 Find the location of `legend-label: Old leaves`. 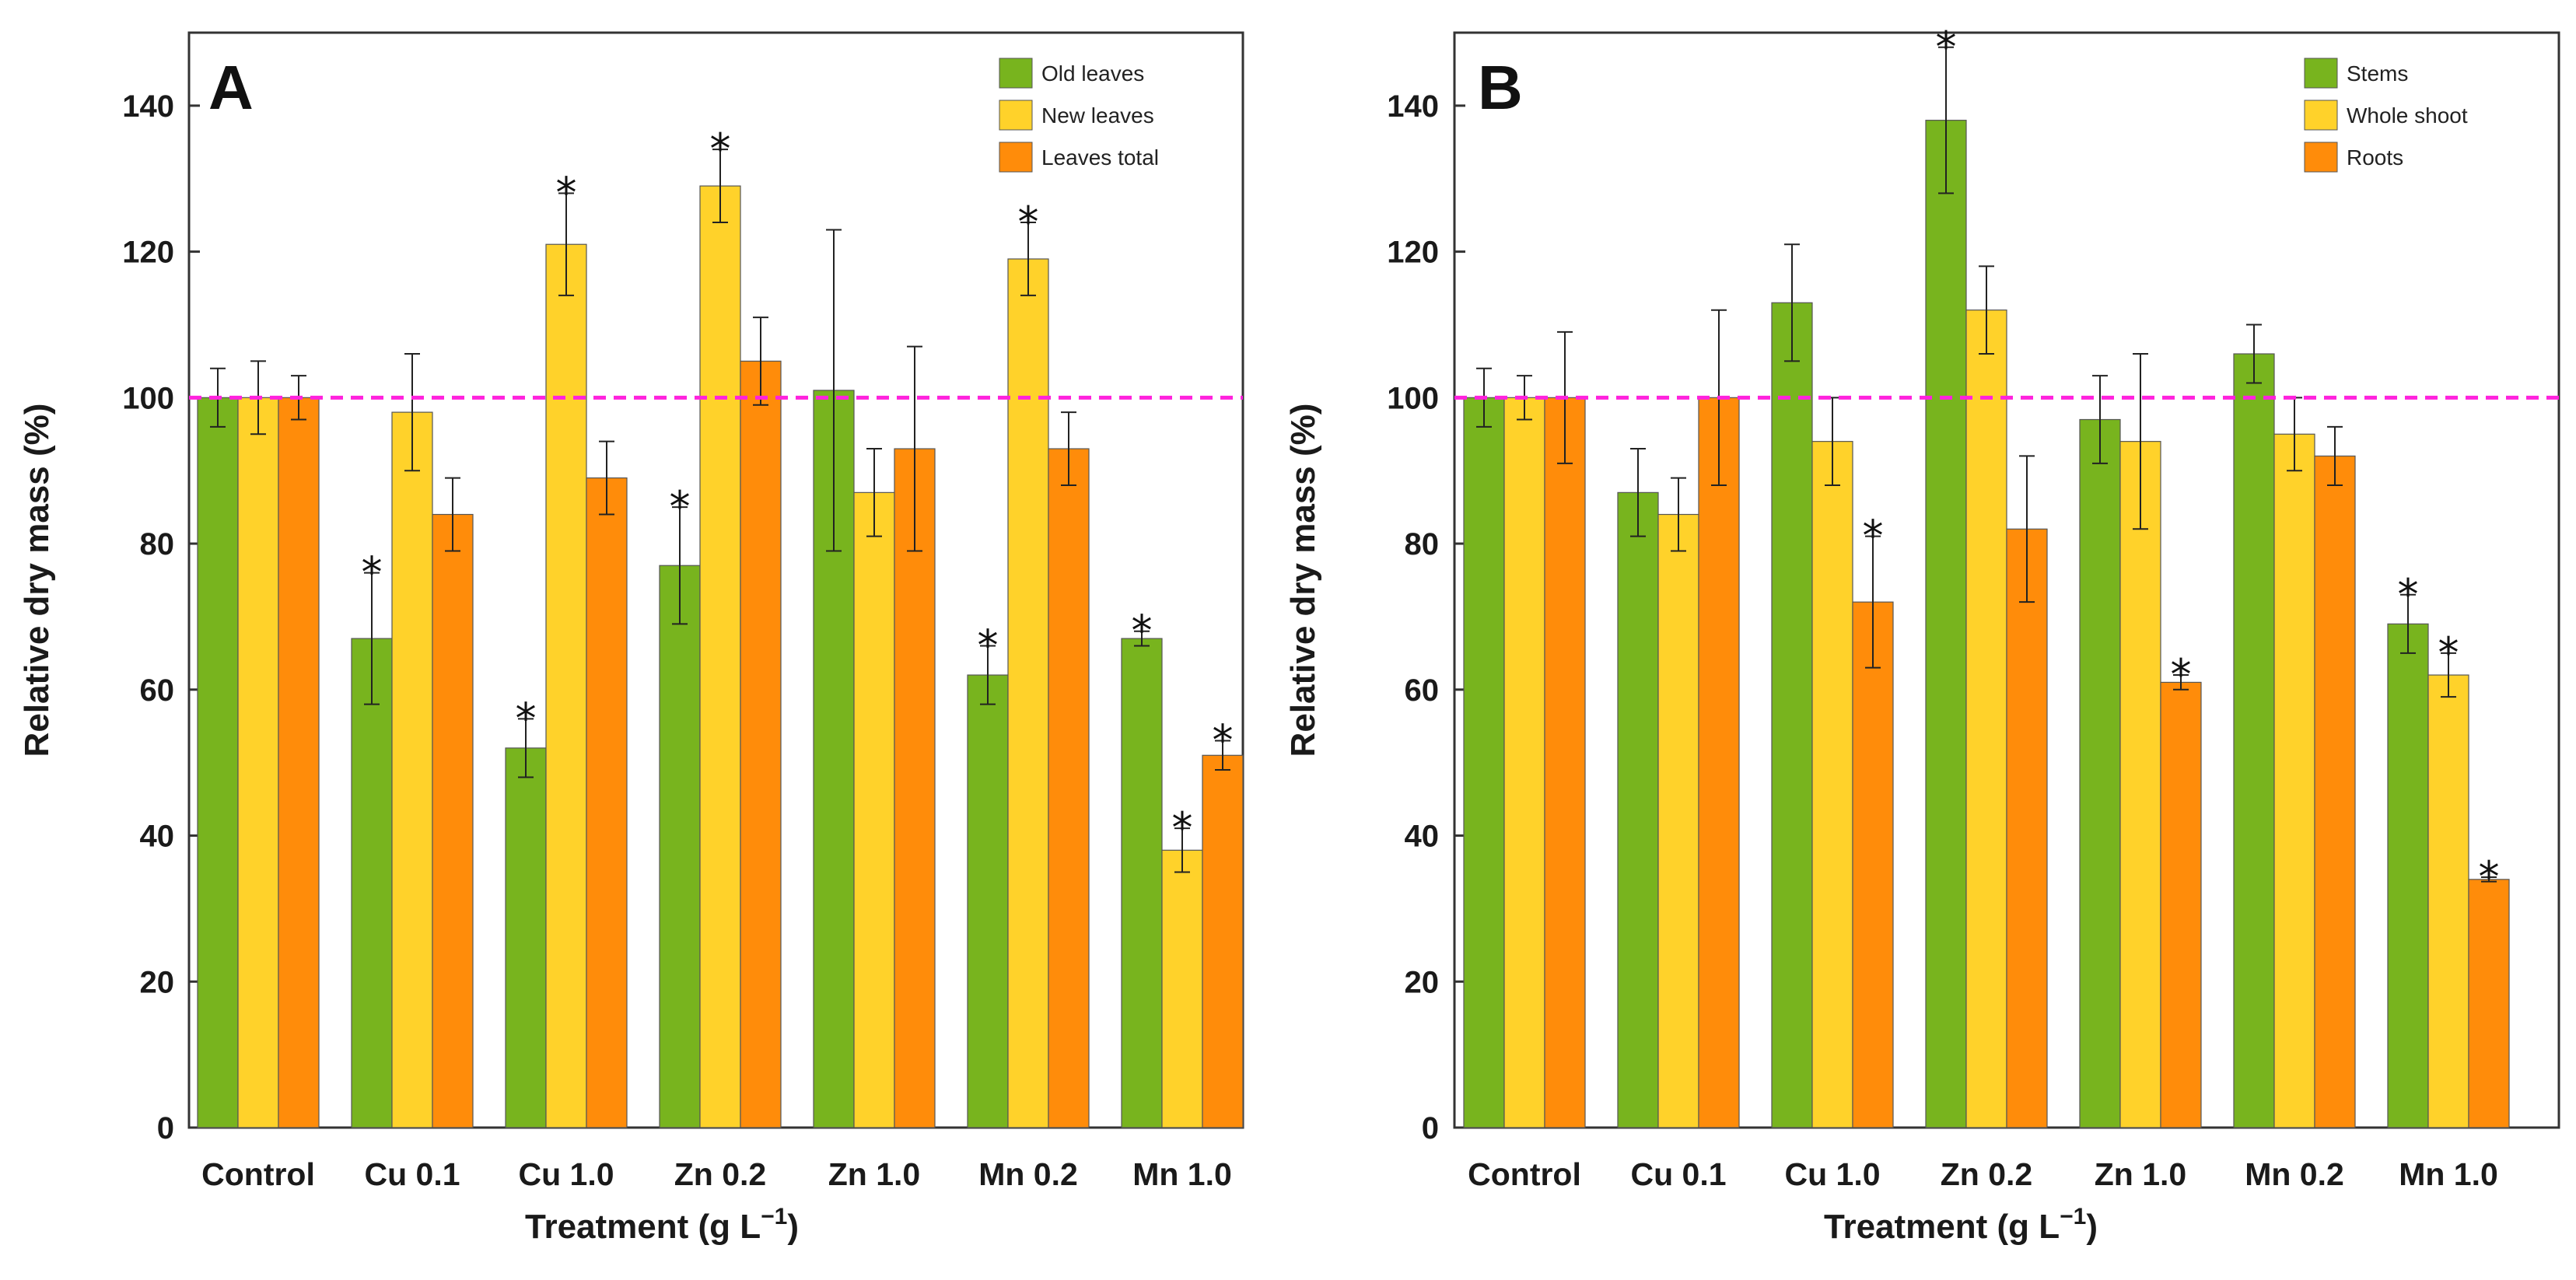

legend-label: Old leaves is located at coordinates (1093, 73).